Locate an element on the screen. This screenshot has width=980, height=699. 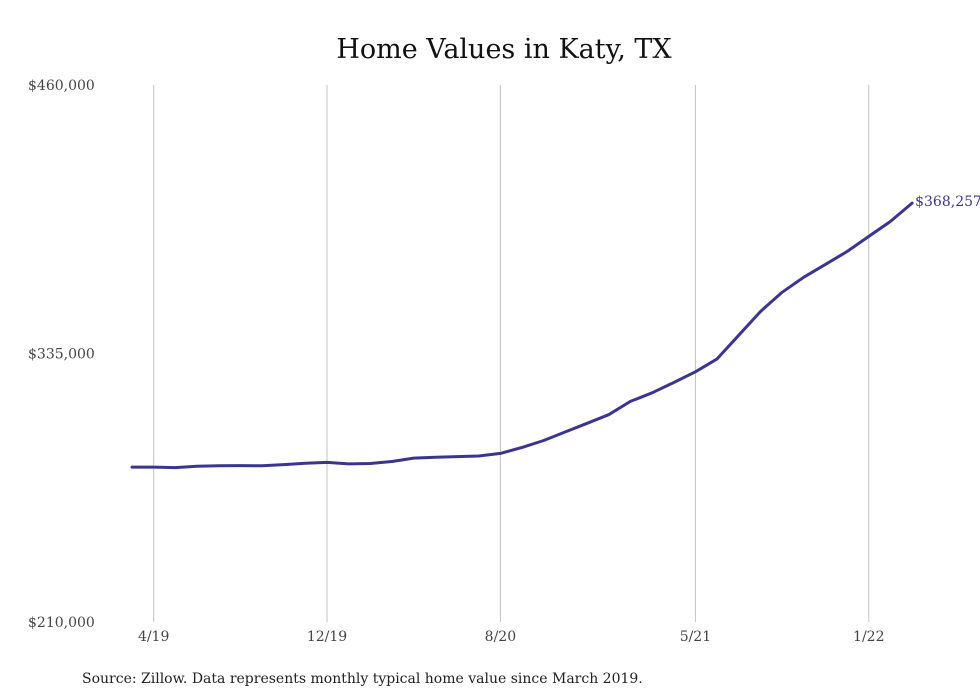
chart-title: Home Values in Katy, TX is located at coordinates (504, 49).